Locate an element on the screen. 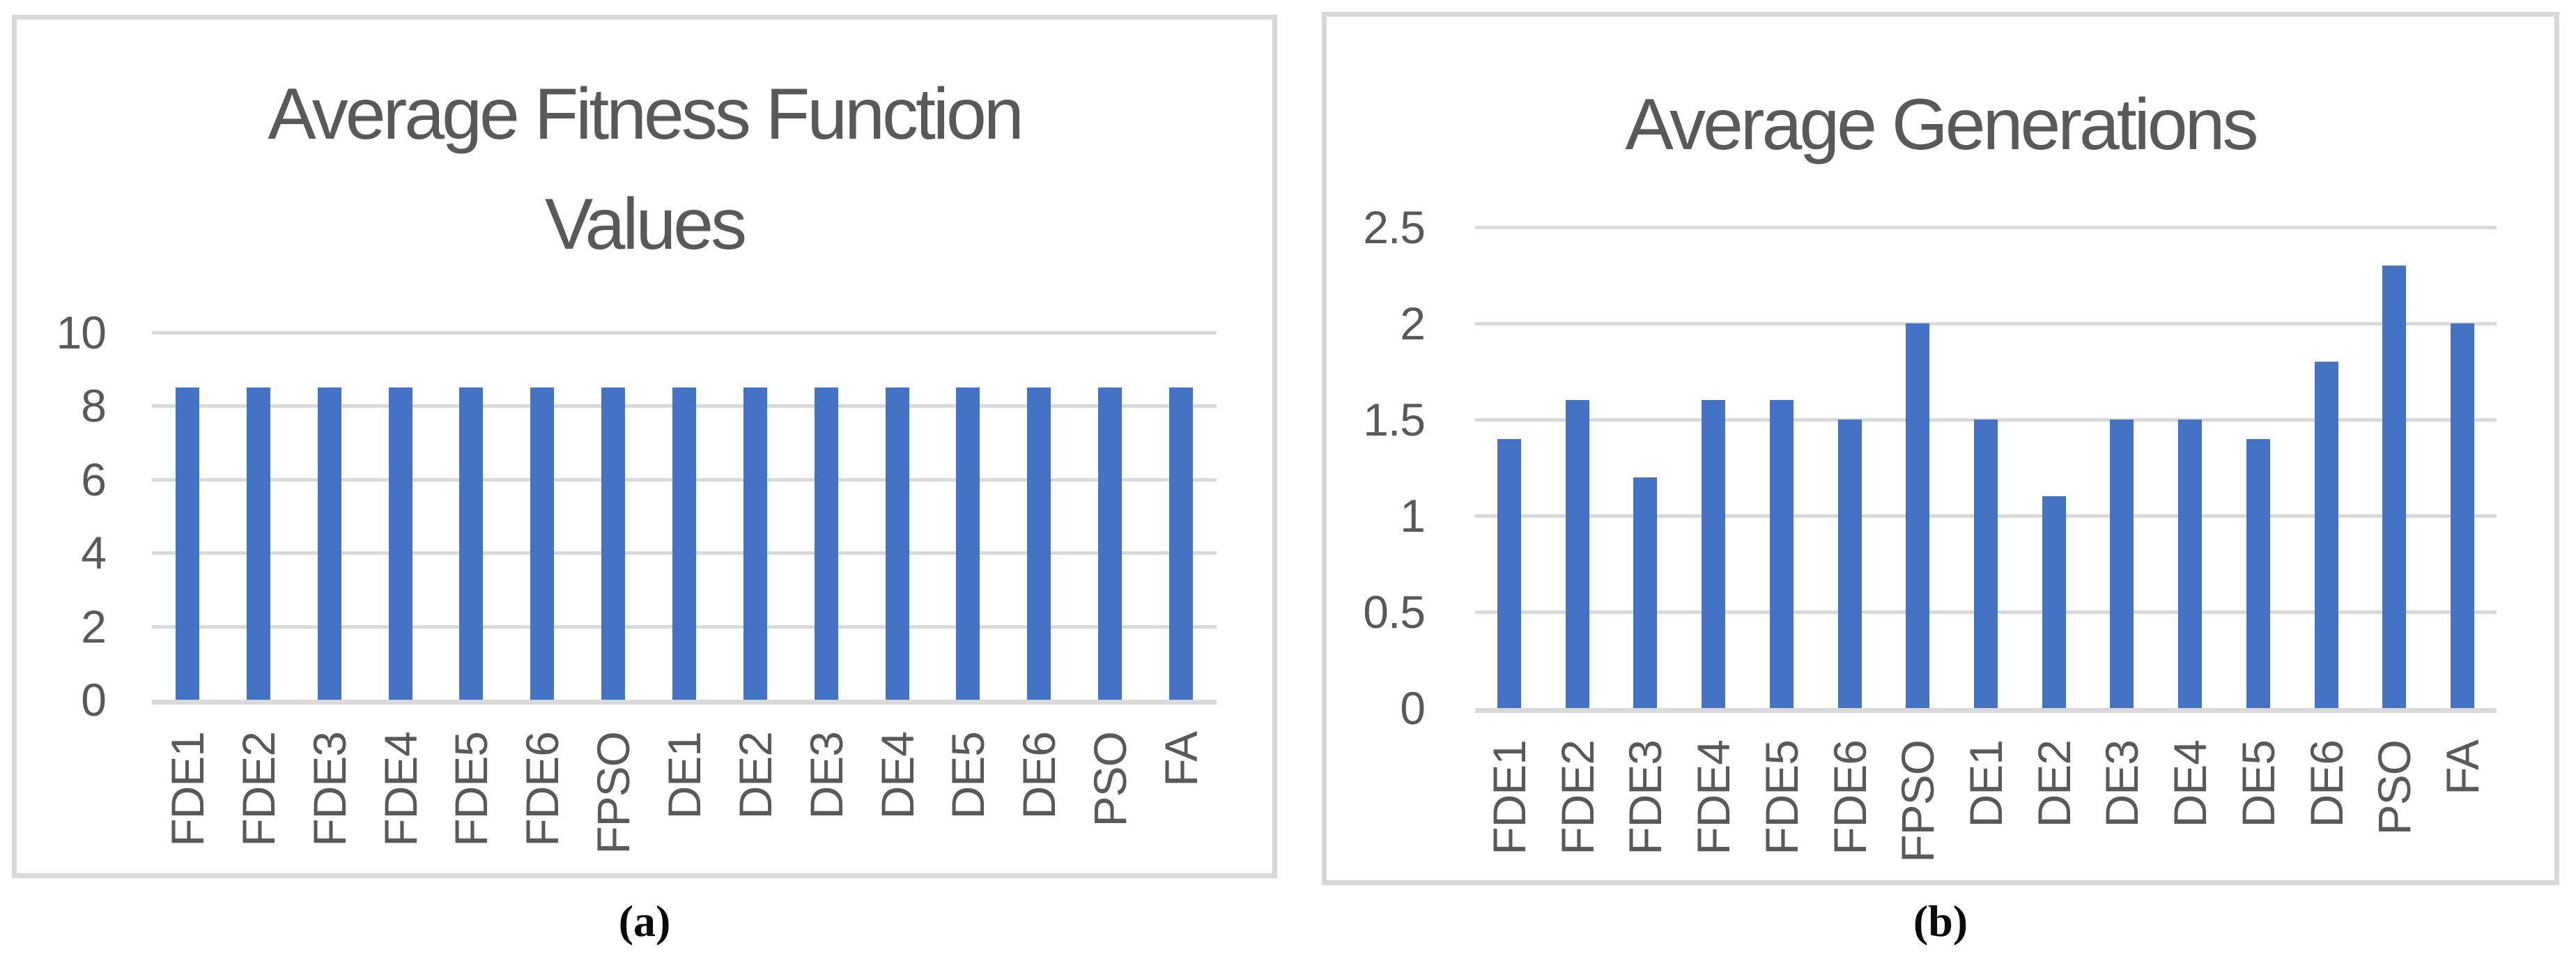 The width and height of the screenshot is (2576, 975). y-tick-label: 0.5 is located at coordinates (1394, 612).